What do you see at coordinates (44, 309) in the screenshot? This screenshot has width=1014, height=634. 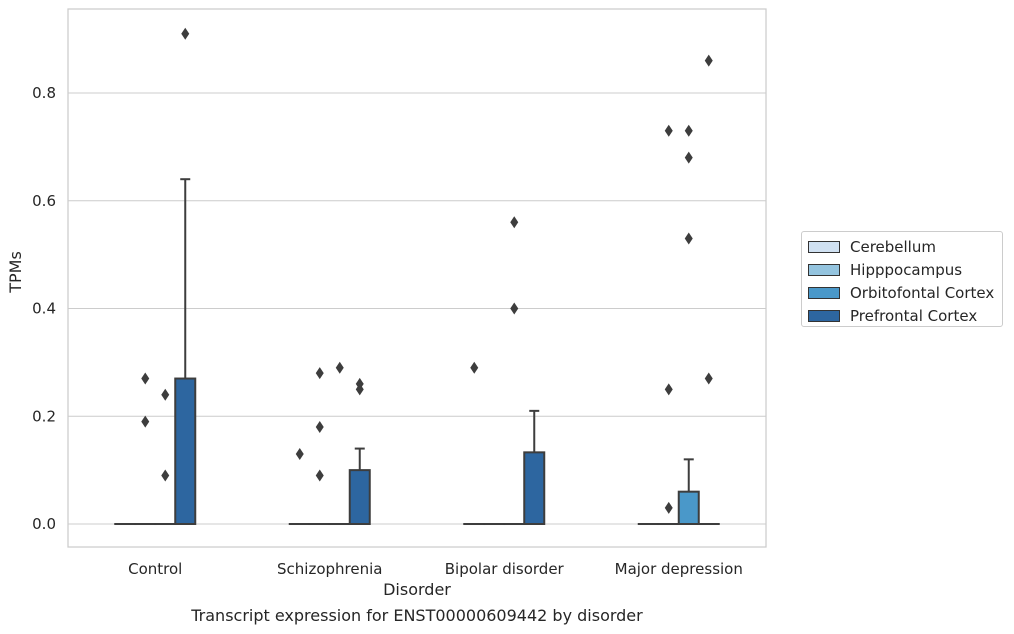 I see `y-tick-label: 0.4` at bounding box center [44, 309].